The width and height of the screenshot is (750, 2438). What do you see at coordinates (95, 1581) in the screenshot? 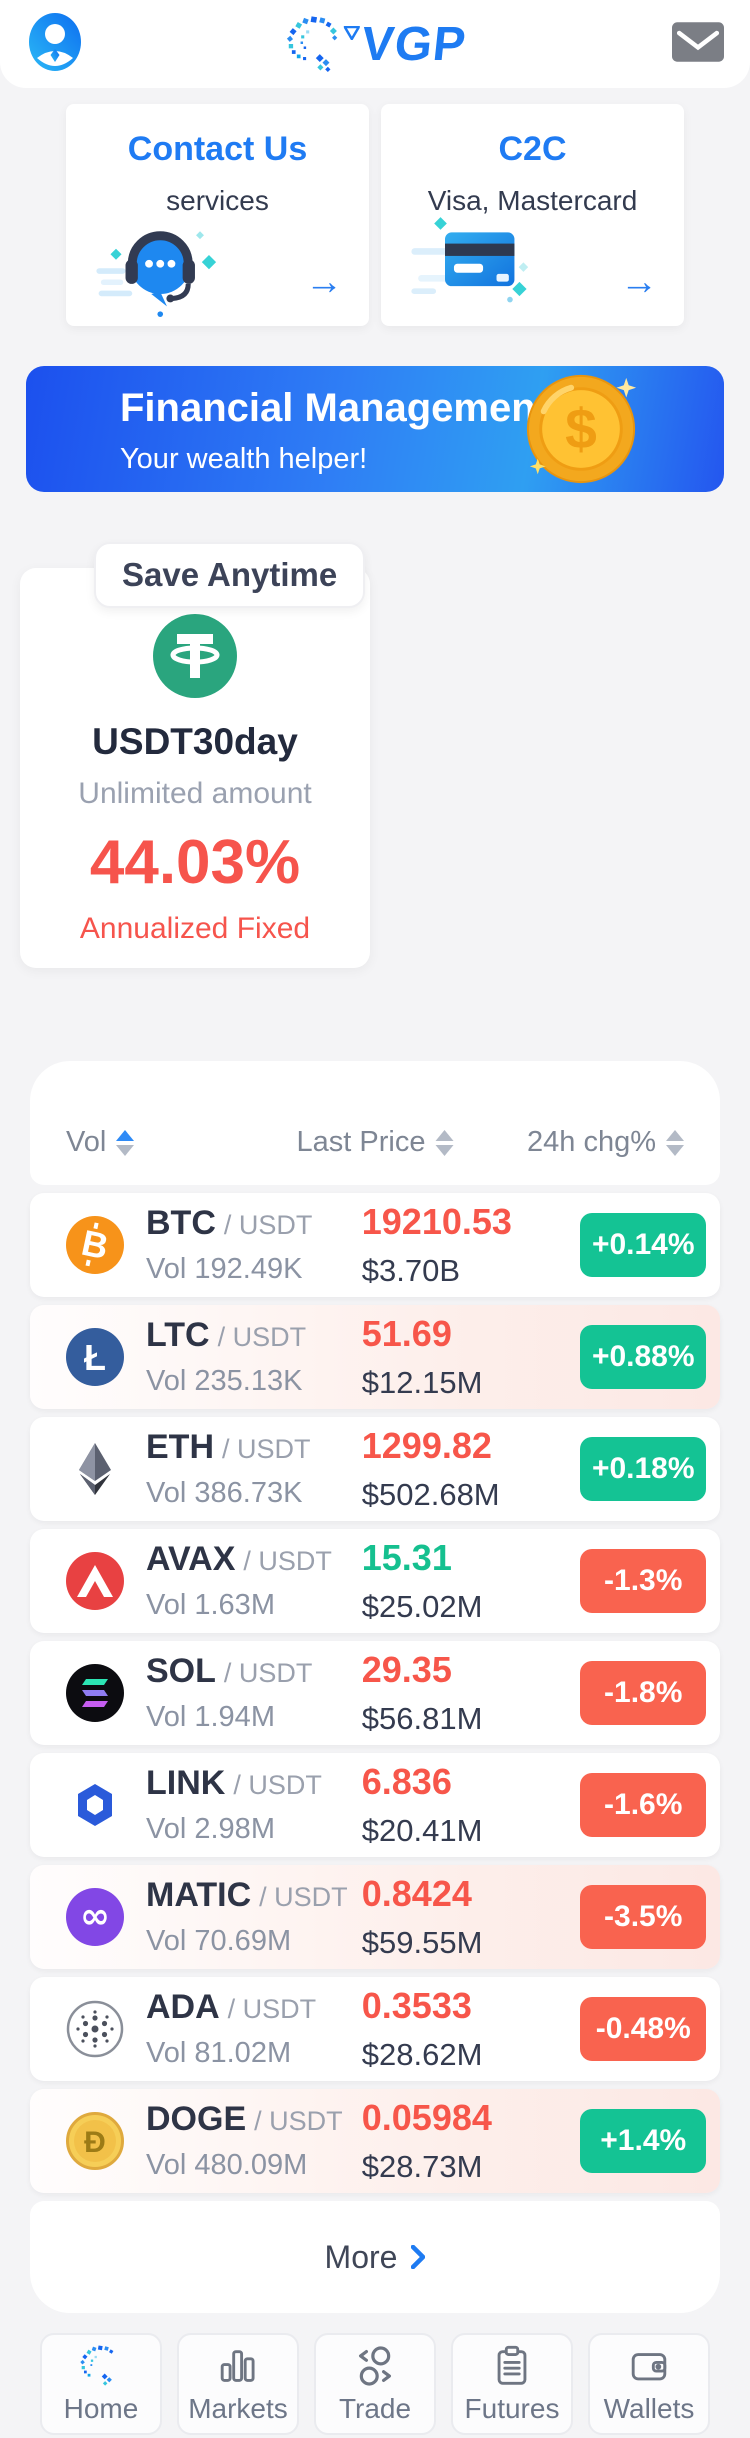
I see `avax-icon` at bounding box center [95, 1581].